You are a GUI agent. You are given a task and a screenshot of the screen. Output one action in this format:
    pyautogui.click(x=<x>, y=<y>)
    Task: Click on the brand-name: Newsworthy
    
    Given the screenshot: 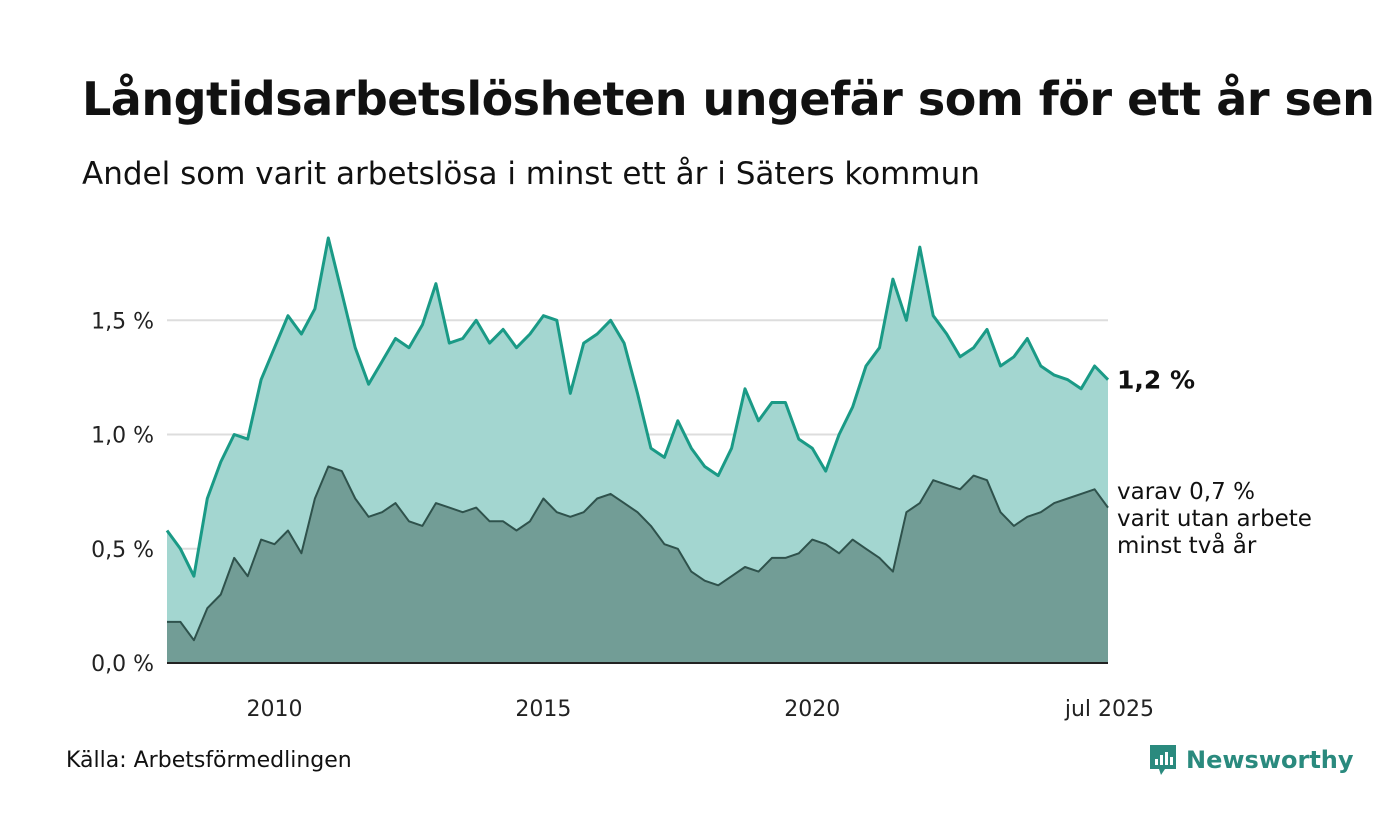 What is the action you would take?
    pyautogui.click(x=1270, y=760)
    